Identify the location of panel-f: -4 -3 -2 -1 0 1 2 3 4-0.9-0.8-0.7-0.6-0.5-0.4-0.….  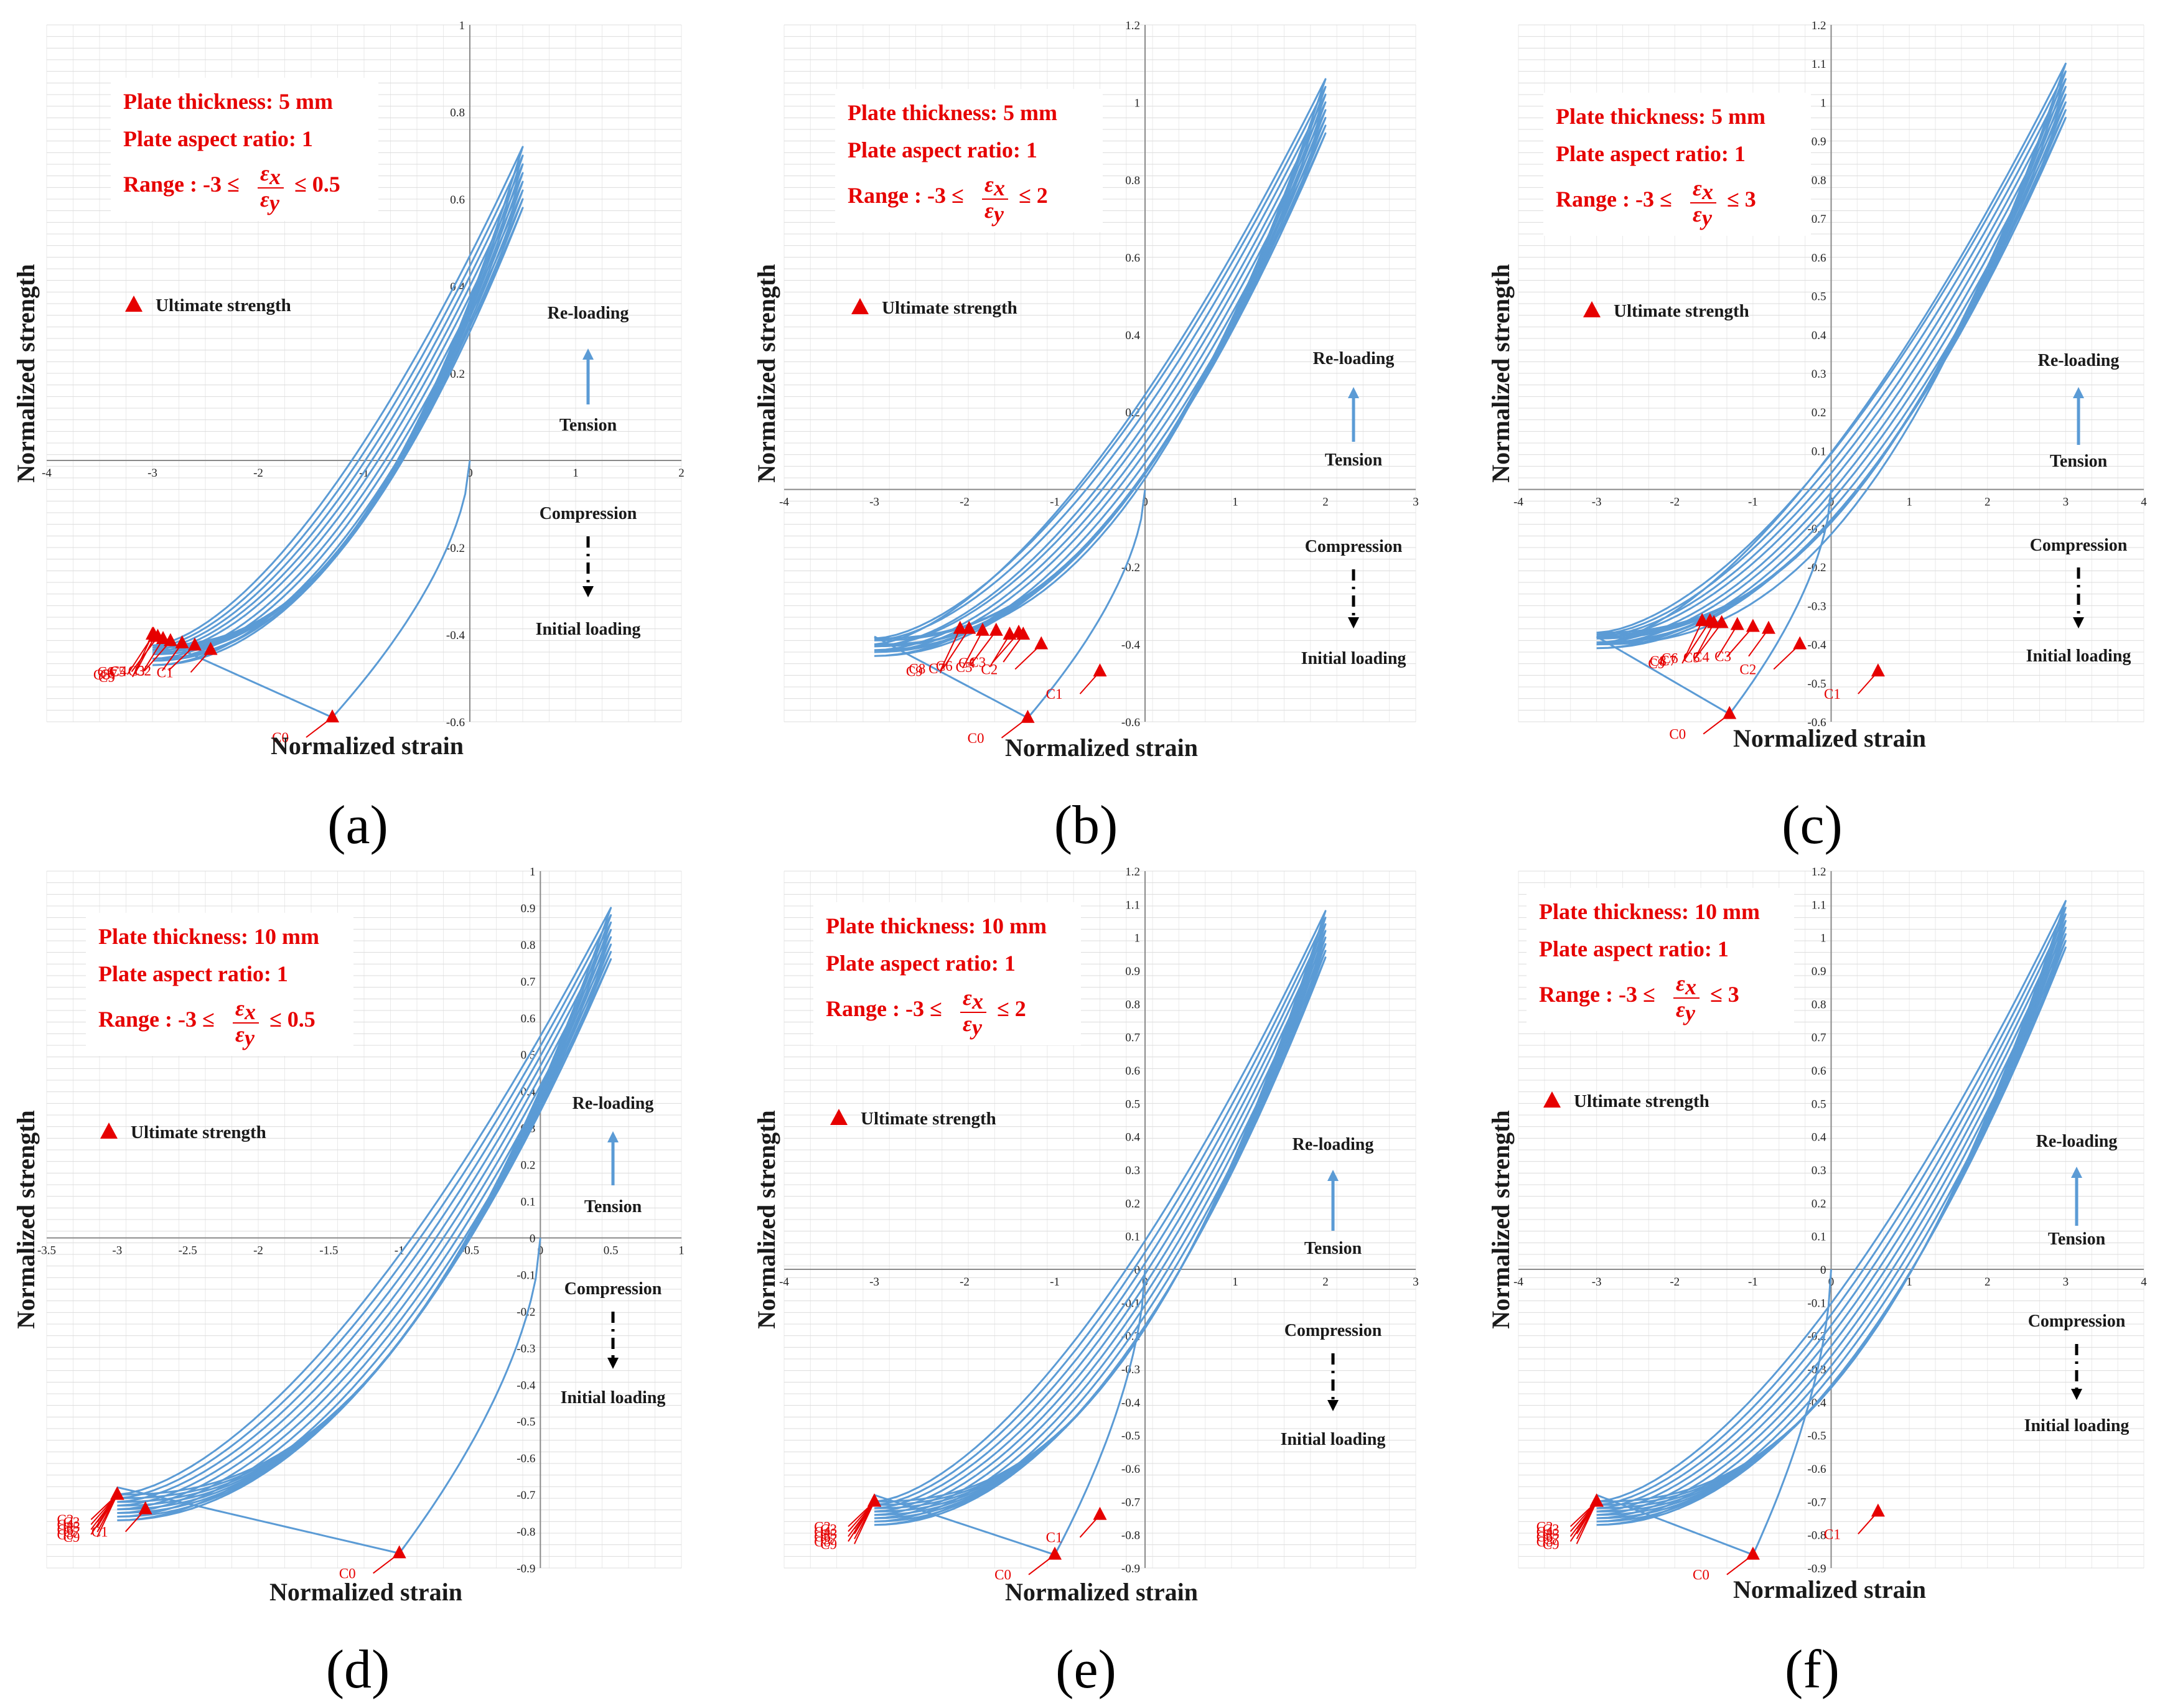
(1817, 1283).